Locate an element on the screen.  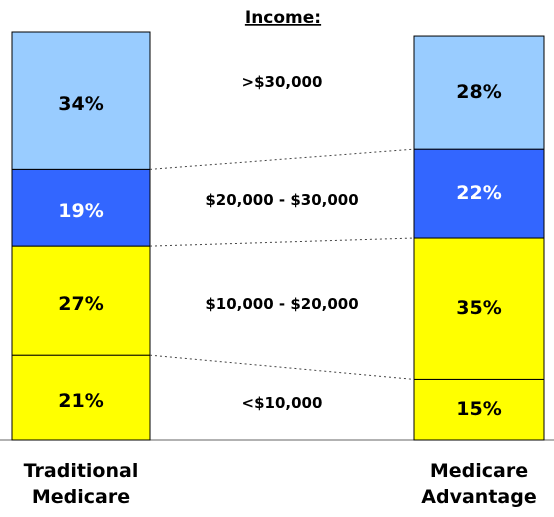
chart-title: Income: is located at coordinates (283, 18).